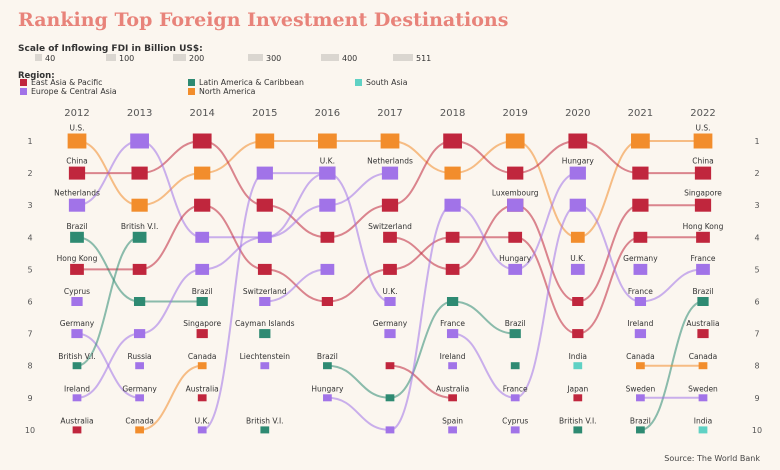  What do you see at coordinates (349, 58) in the screenshot?
I see `size-legend-label: 400` at bounding box center [349, 58].